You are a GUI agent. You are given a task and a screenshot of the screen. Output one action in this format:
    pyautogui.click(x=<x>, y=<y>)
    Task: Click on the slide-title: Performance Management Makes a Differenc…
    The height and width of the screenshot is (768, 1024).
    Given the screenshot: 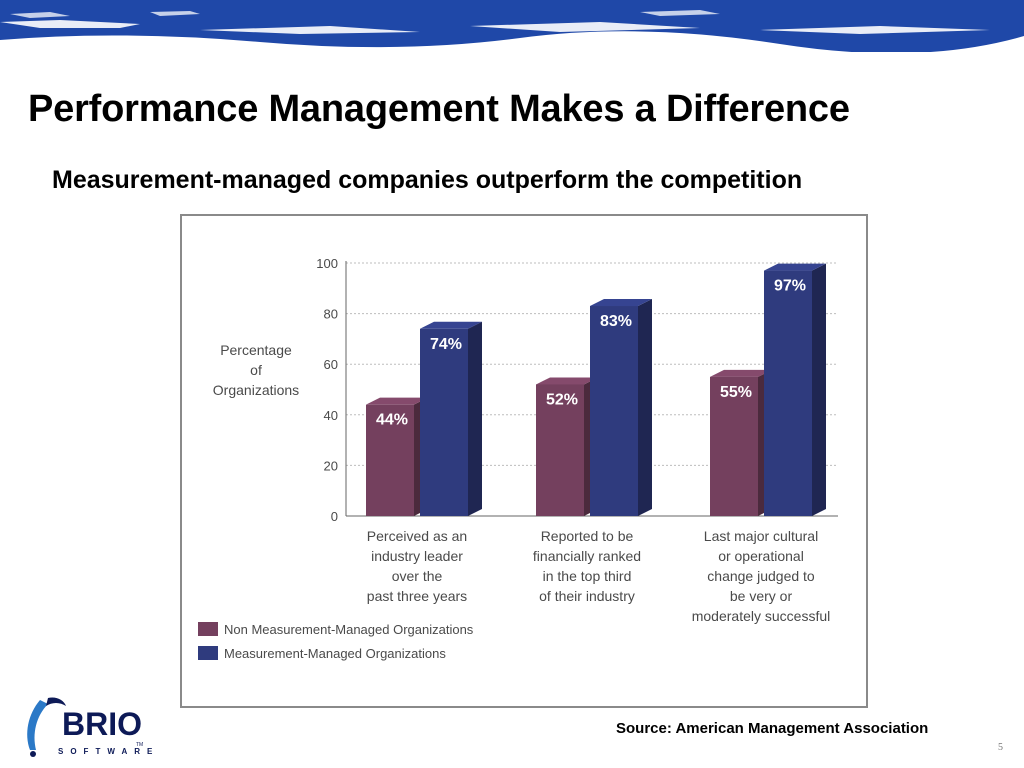 What is the action you would take?
    pyautogui.click(x=439, y=109)
    